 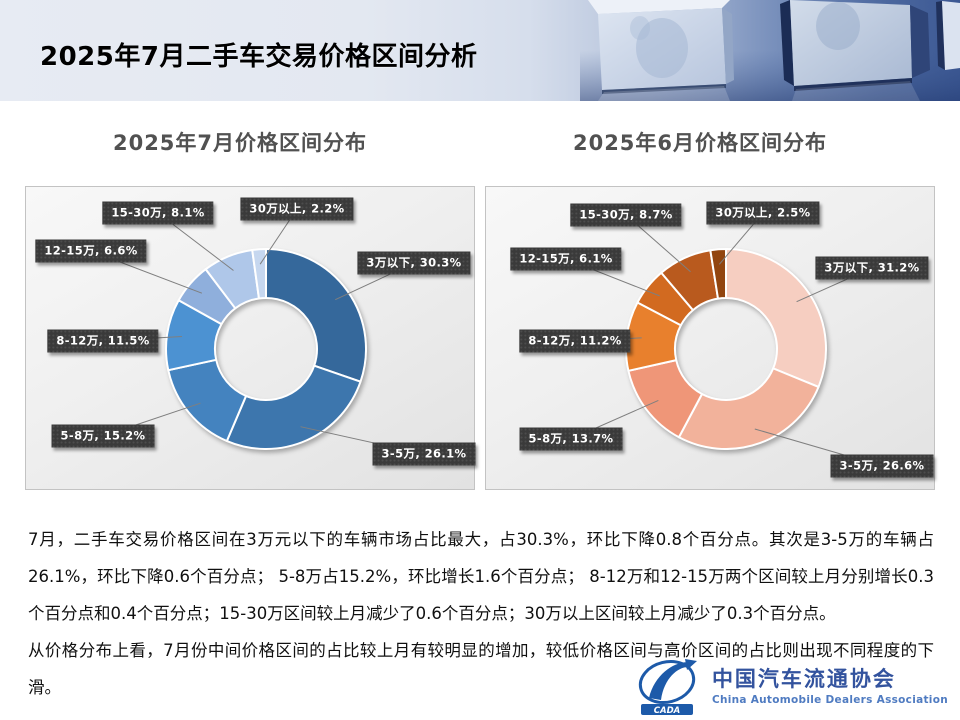 I want to click on cada-emblem-icon: CADA, so click(x=667, y=687).